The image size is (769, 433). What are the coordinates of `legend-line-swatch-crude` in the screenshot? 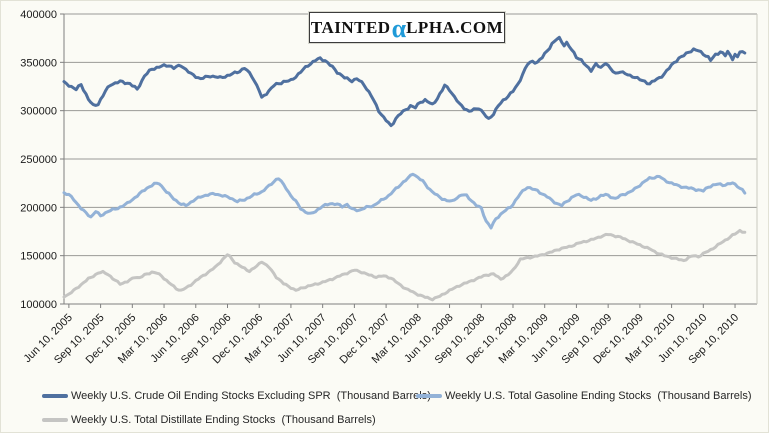 It's located at (55, 396).